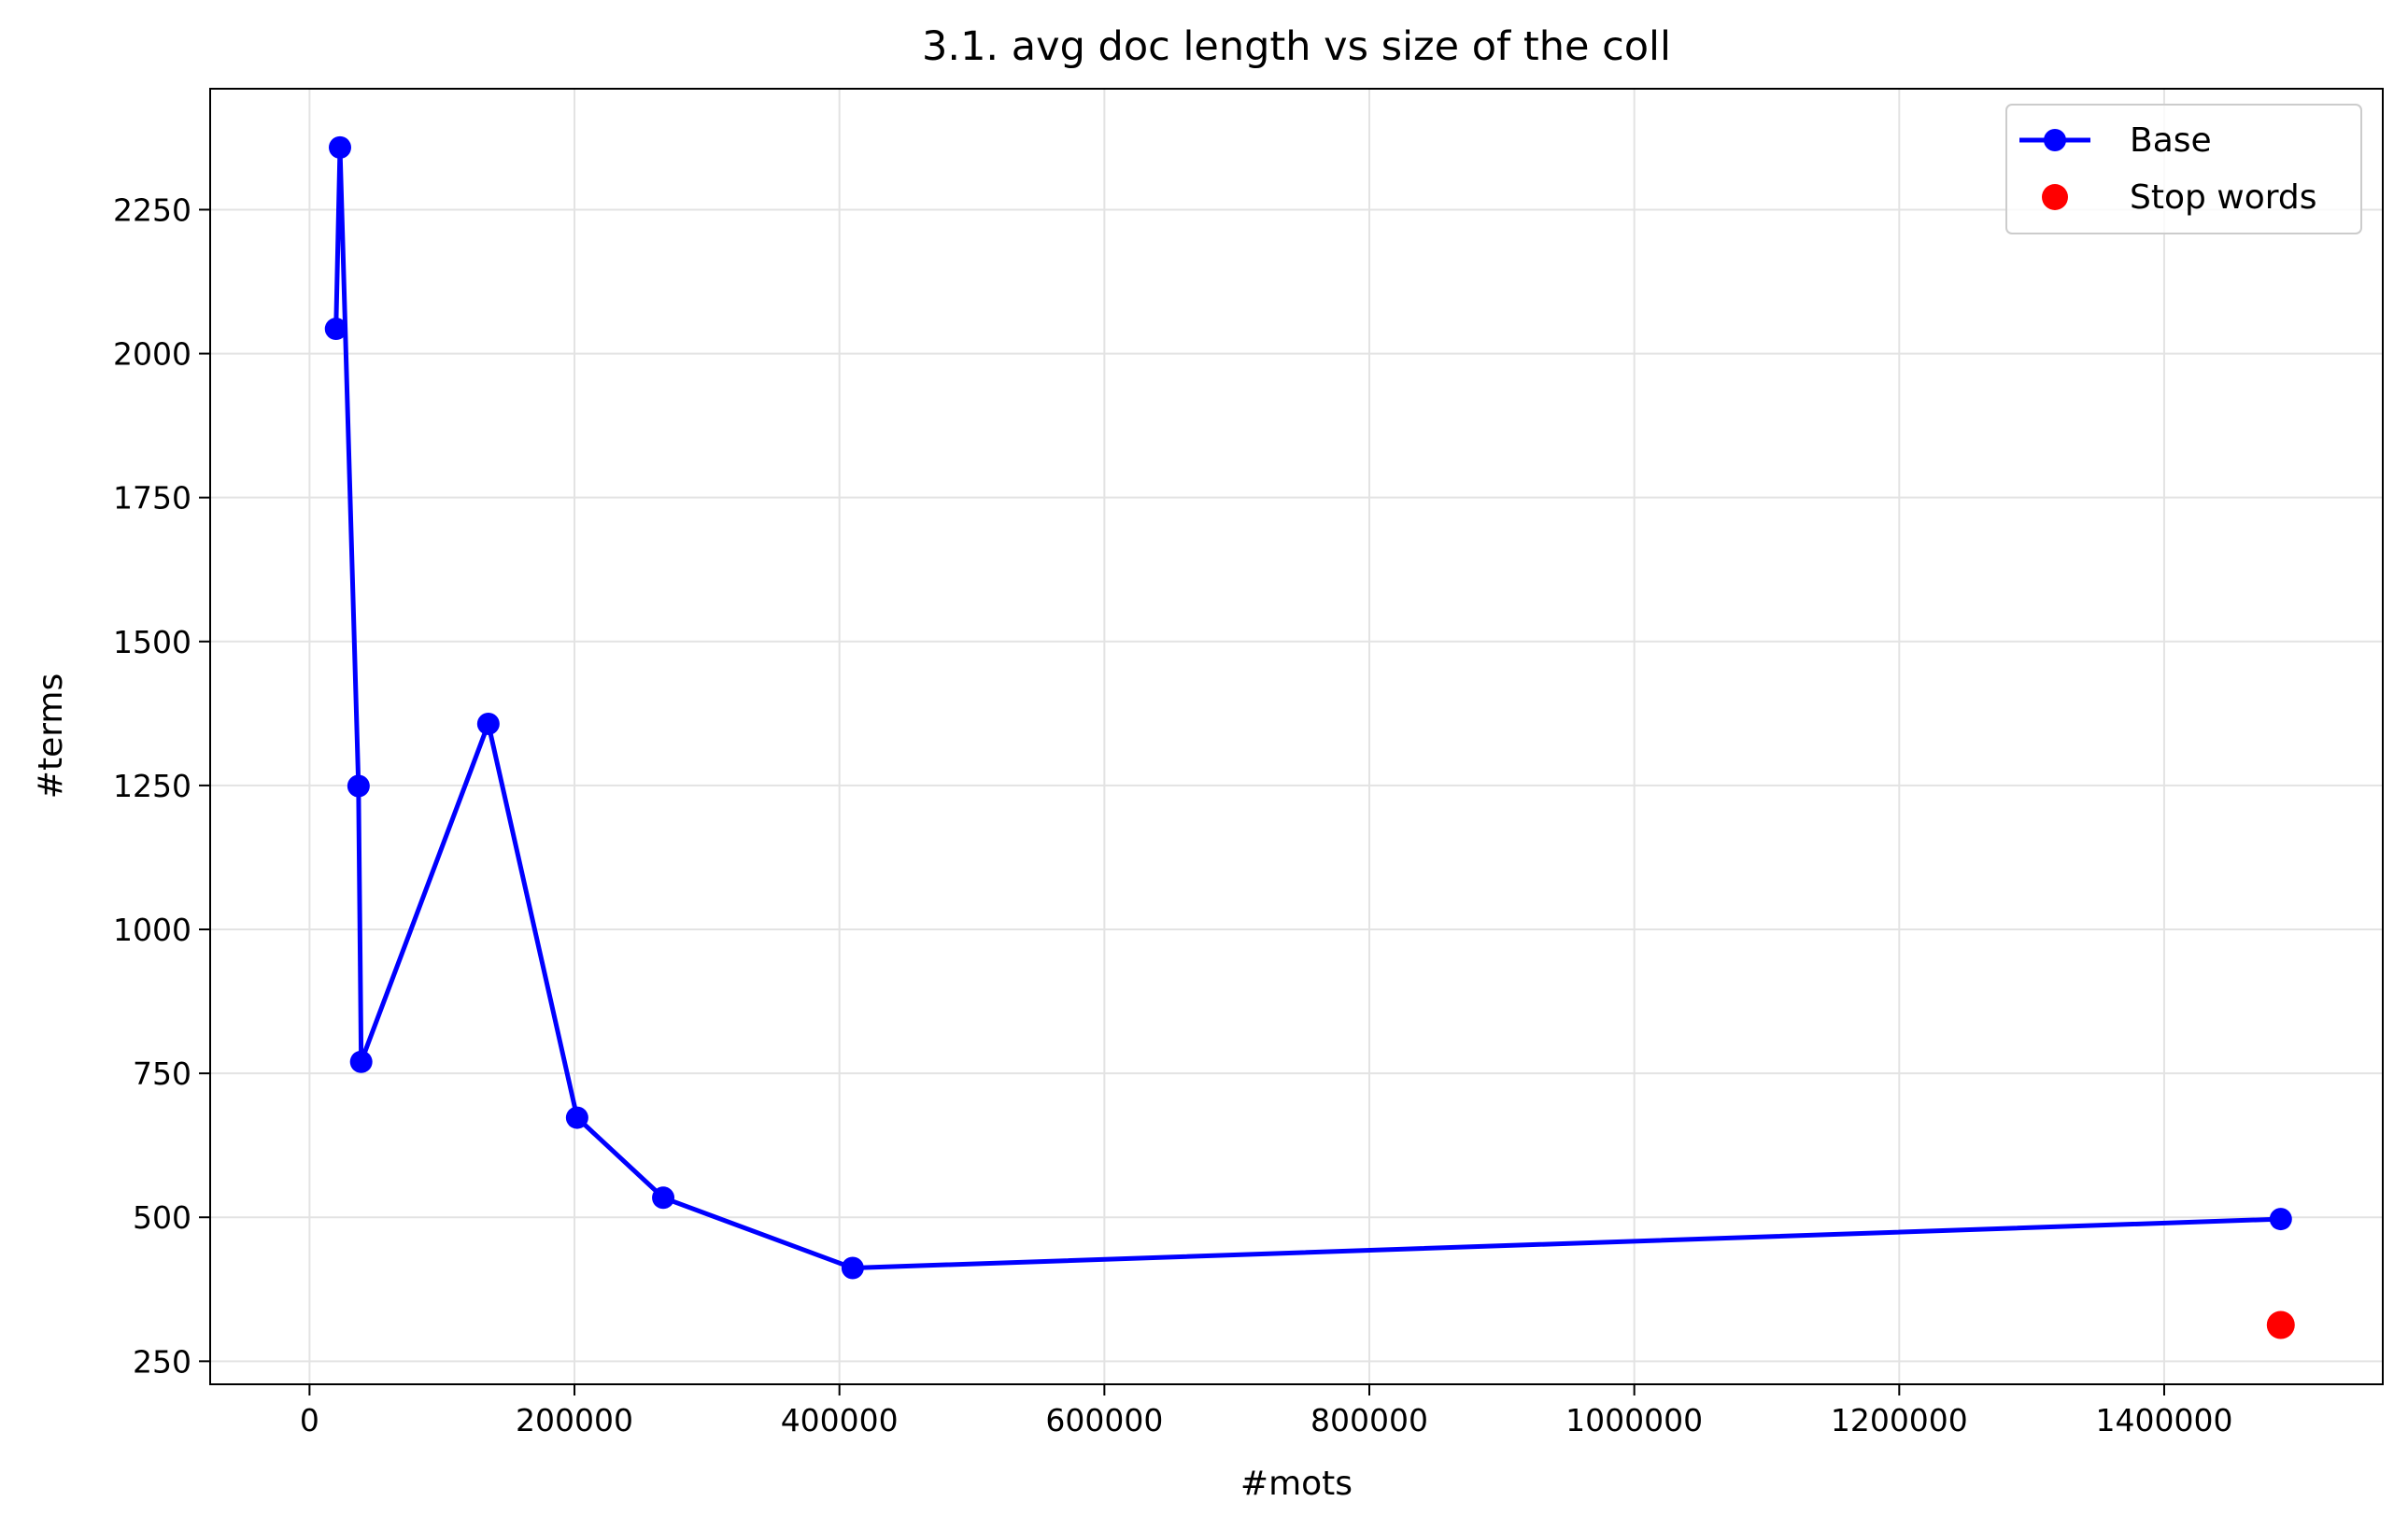  Describe the element at coordinates (1369, 1420) in the screenshot. I see `x-tick-label: 800000` at that location.